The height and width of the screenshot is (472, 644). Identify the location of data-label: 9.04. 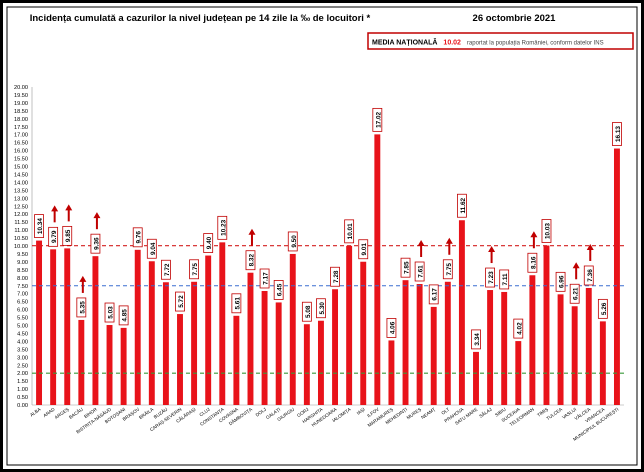
(151, 248).